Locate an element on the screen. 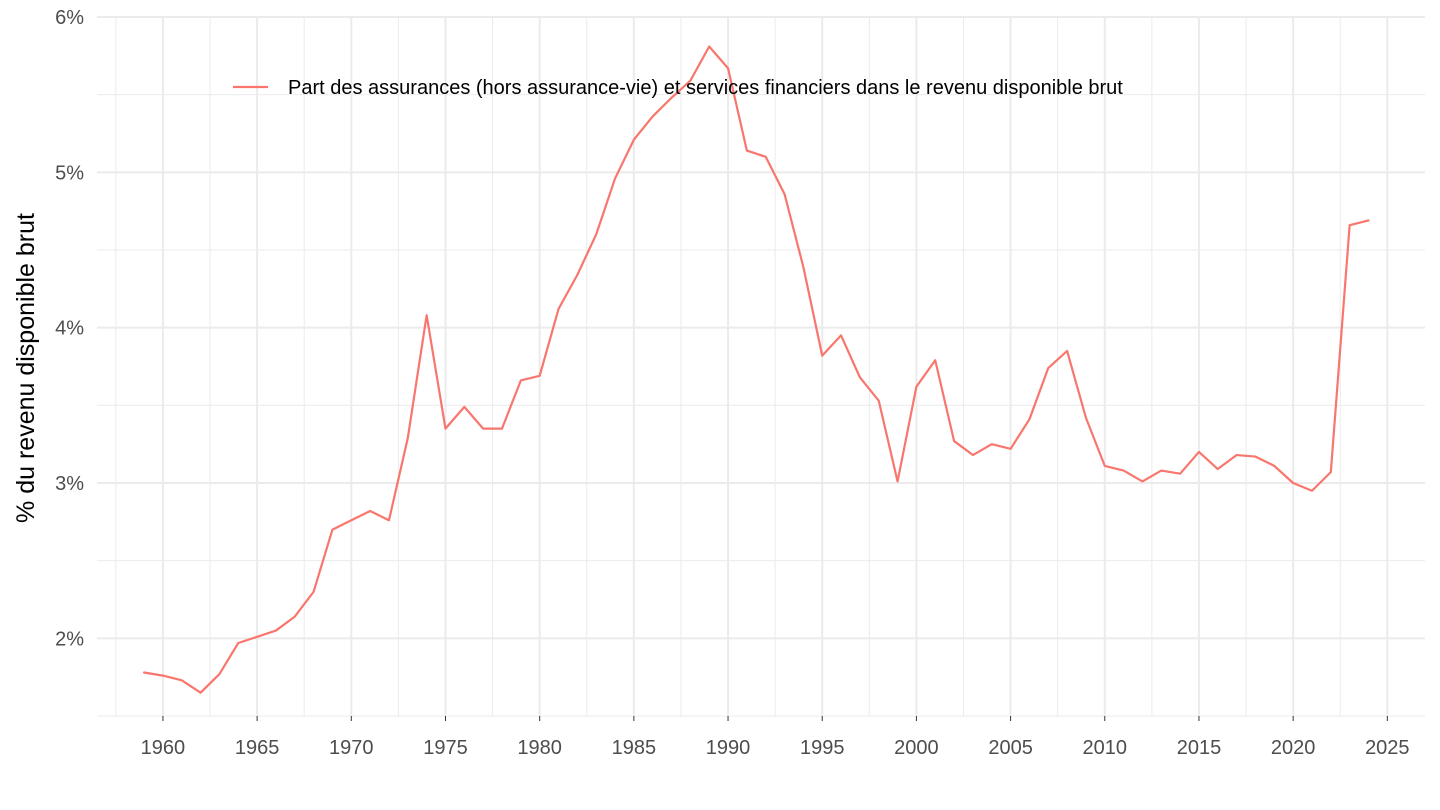 The width and height of the screenshot is (1440, 810). y-axis: 2% 3% 4% 5% 6% is located at coordinates (69, 328).